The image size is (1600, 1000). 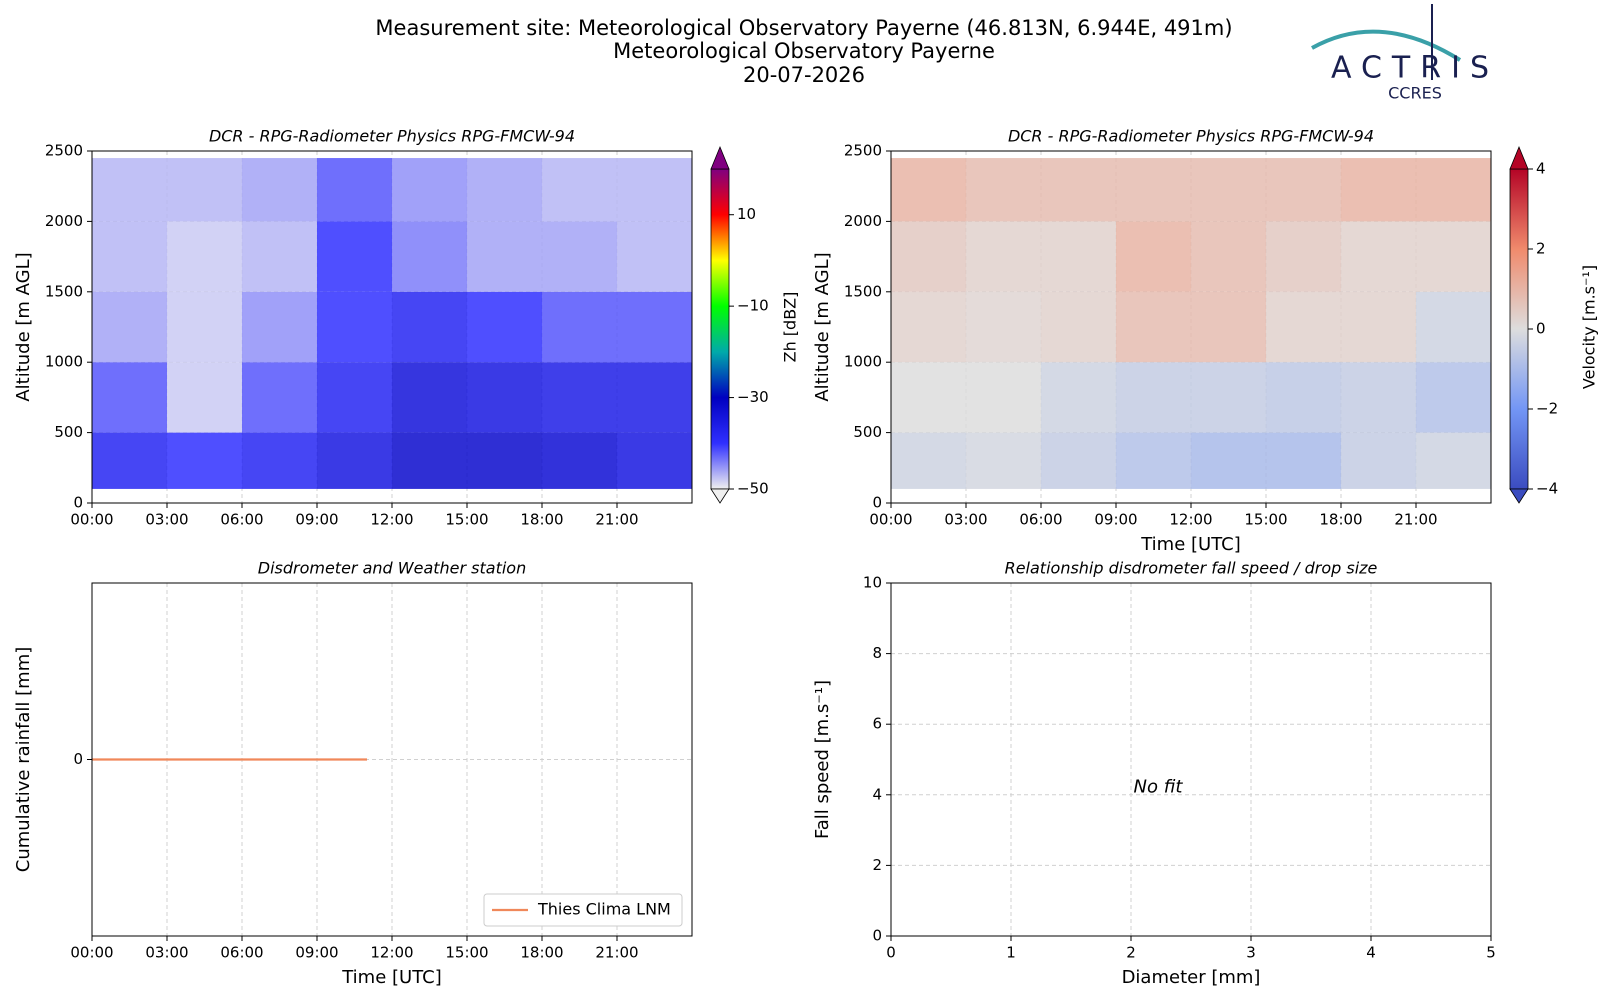 I want to click on x-tick-label: 4, so click(x=1371, y=953).